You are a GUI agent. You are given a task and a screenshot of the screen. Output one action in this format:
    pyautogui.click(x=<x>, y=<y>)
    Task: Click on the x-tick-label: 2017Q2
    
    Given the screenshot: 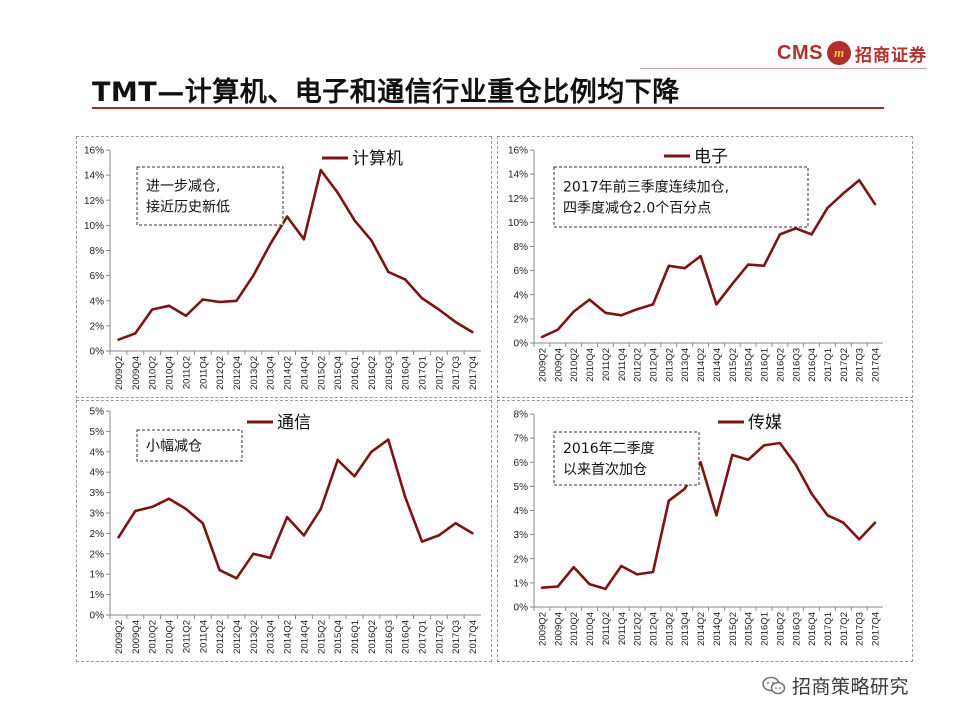 What is the action you would take?
    pyautogui.click(x=439, y=637)
    